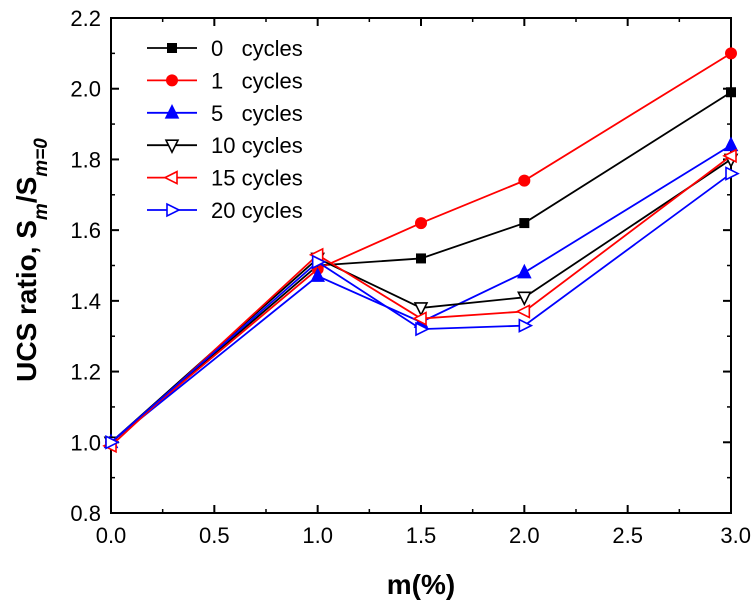 The image size is (753, 606). Describe the element at coordinates (317, 535) in the screenshot. I see `x-tick-label: 1.0` at that location.